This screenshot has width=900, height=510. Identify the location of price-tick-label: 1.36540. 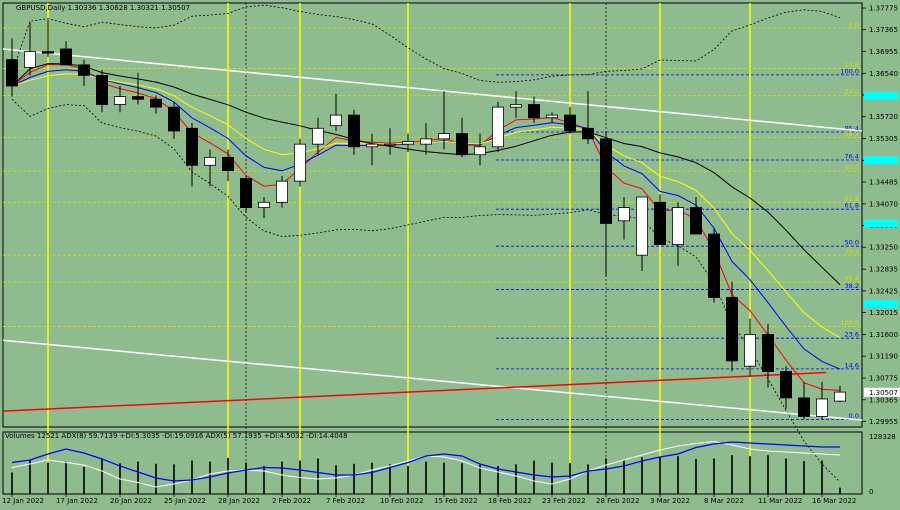
(883, 74).